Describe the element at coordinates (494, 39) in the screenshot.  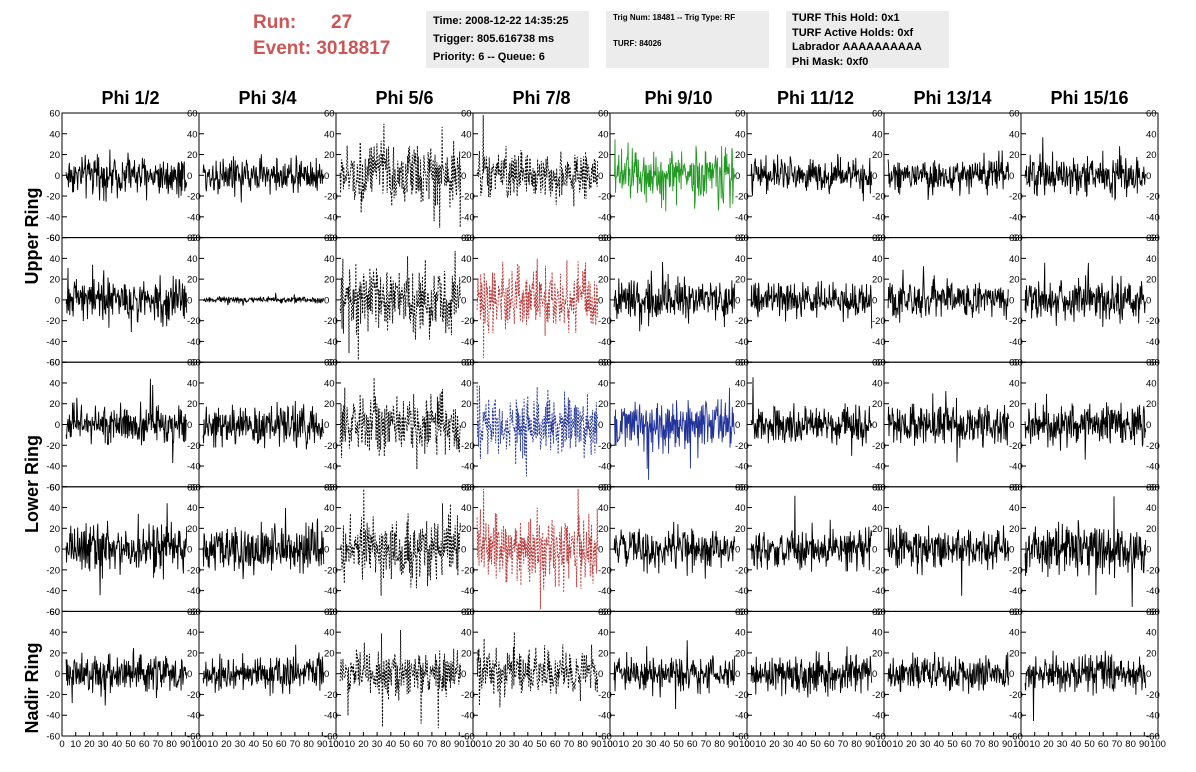
I see `trigger-line: Trigger: 805.616738 ms` at that location.